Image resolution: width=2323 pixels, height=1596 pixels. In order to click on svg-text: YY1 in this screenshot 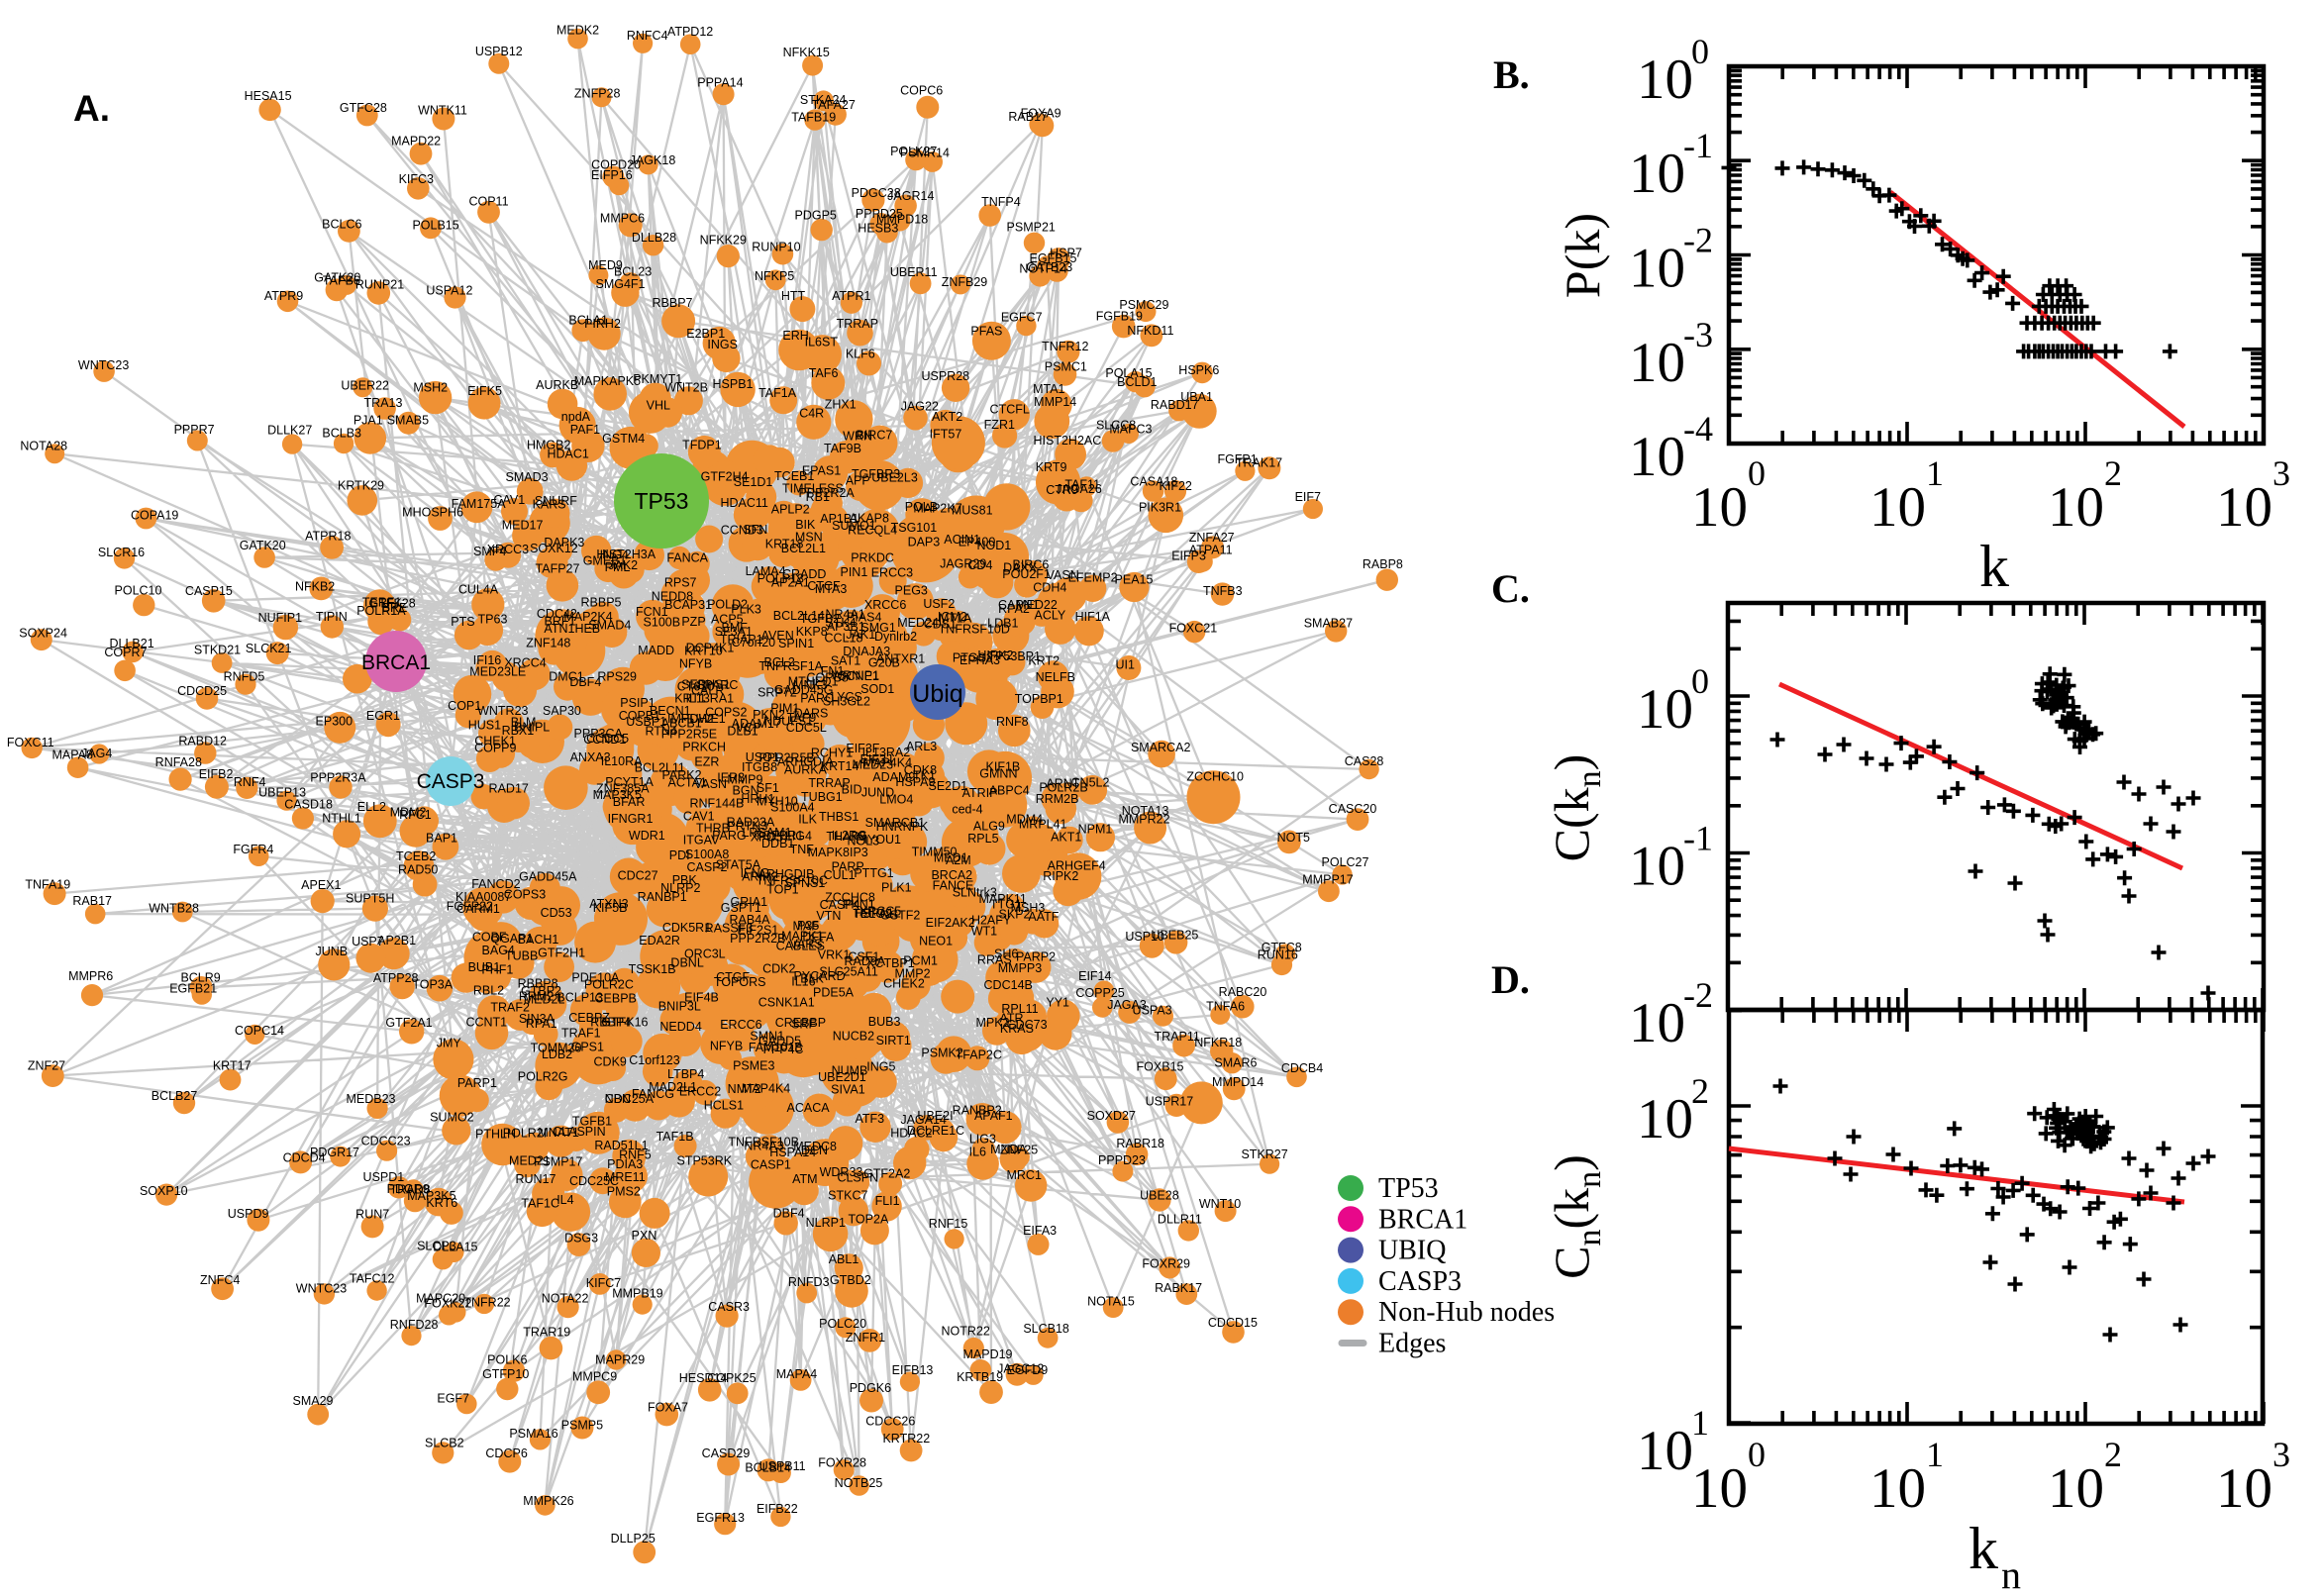, I will do `click(1057, 1002)`.